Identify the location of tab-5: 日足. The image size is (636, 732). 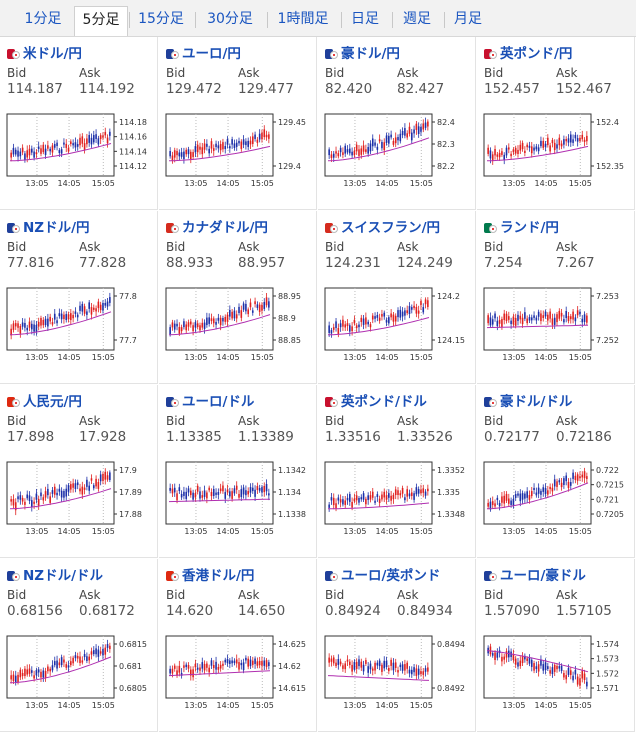
(365, 19).